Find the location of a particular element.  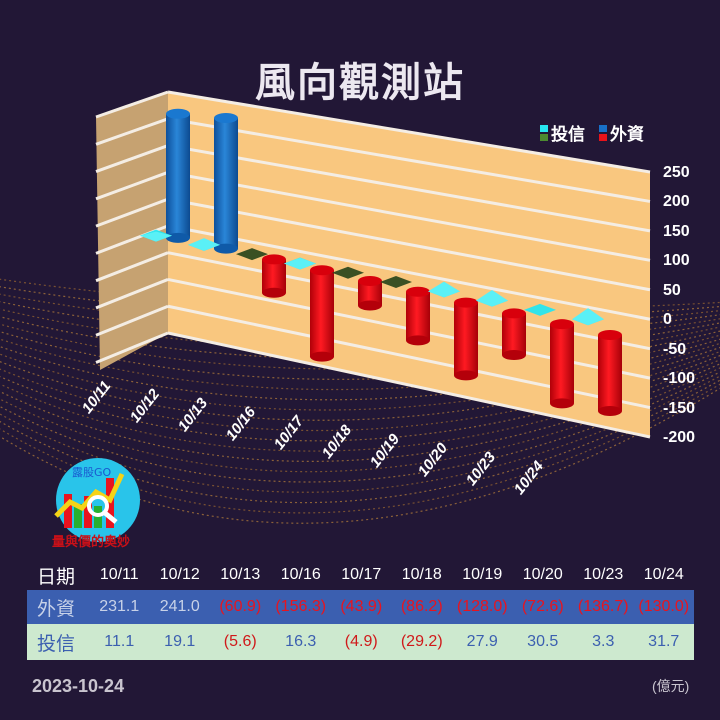

page-title: 風向觀測站 is located at coordinates (360, 83).